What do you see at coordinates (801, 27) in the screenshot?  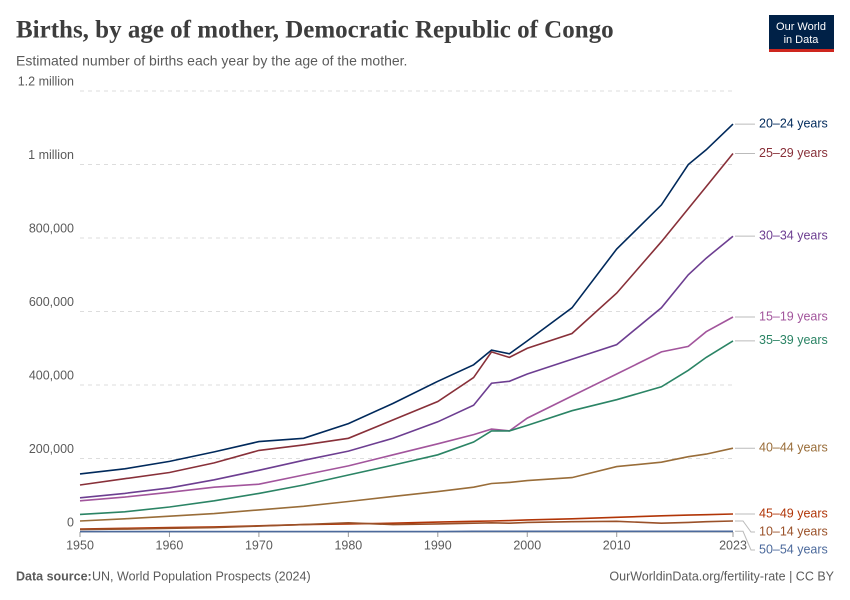 I see `logo-text: Our World` at bounding box center [801, 27].